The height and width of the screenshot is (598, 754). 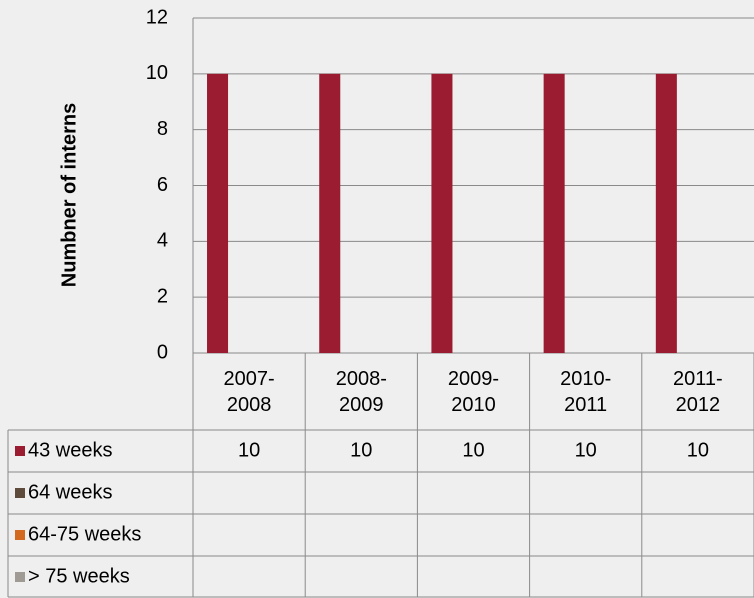 What do you see at coordinates (157, 17) in the screenshot?
I see `y-tick-label: 12` at bounding box center [157, 17].